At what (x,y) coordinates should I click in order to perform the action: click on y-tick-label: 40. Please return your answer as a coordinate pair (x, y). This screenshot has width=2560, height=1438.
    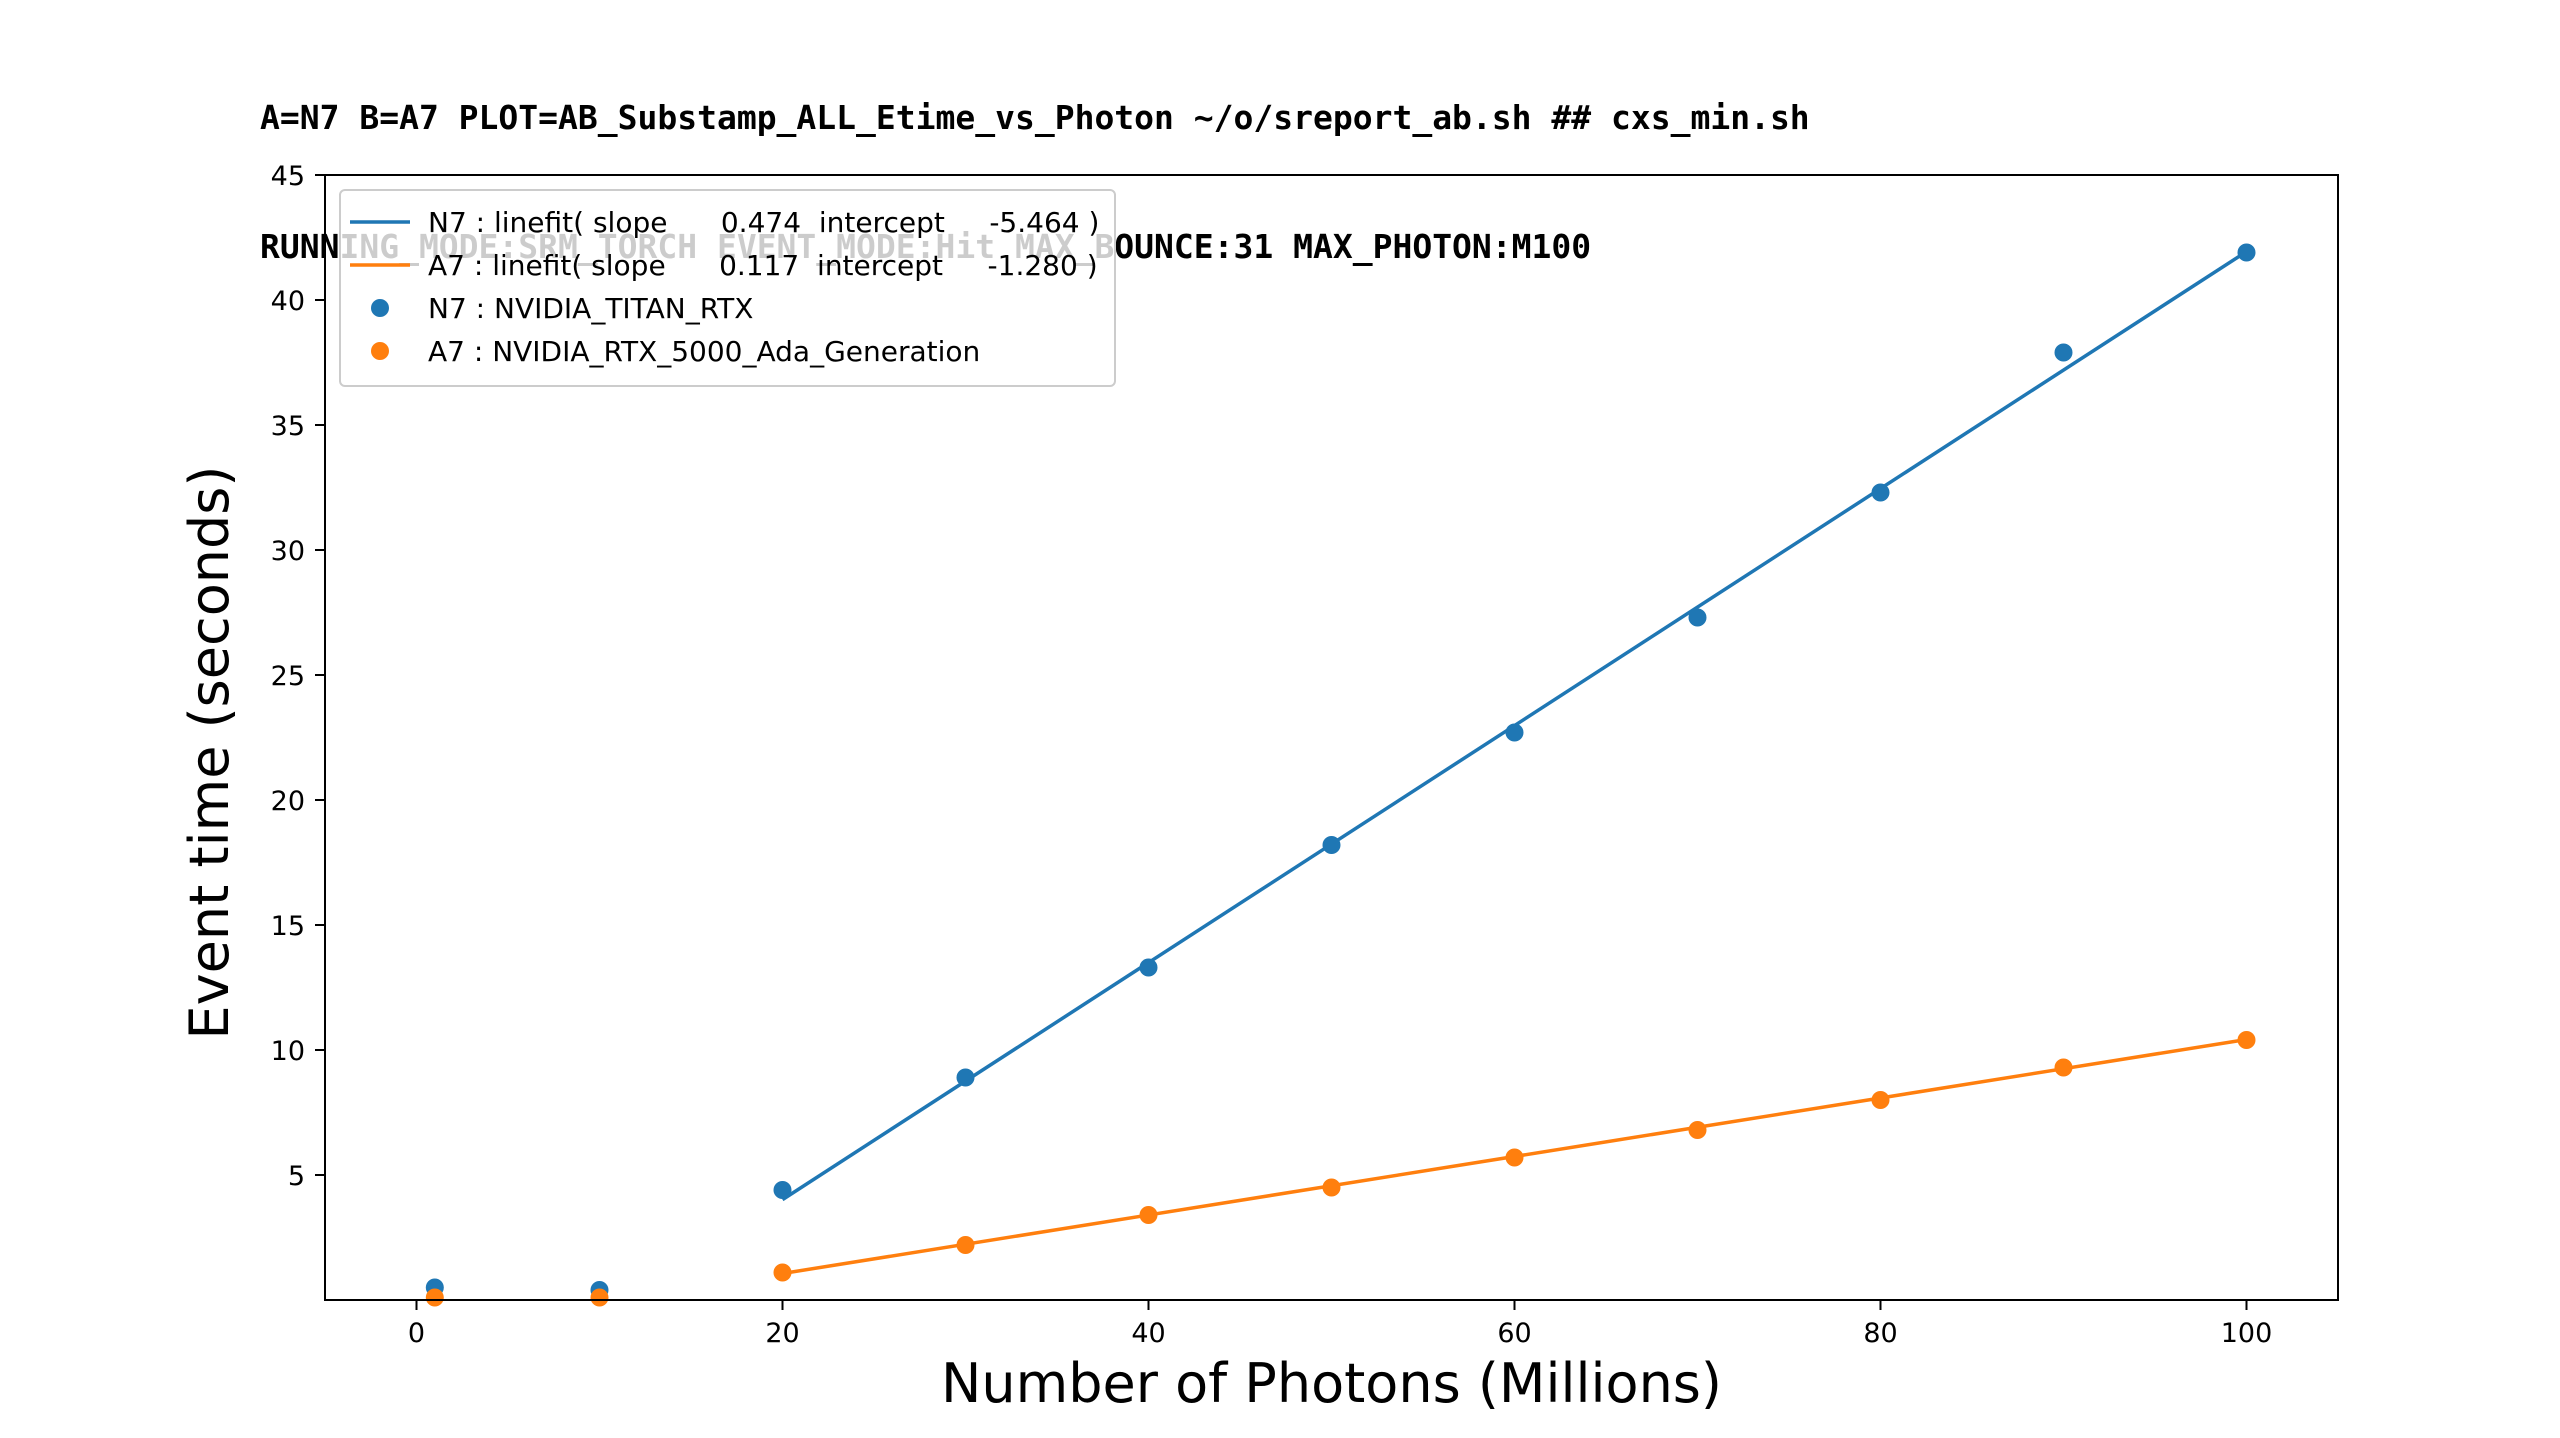
    Looking at the image, I should click on (288, 301).